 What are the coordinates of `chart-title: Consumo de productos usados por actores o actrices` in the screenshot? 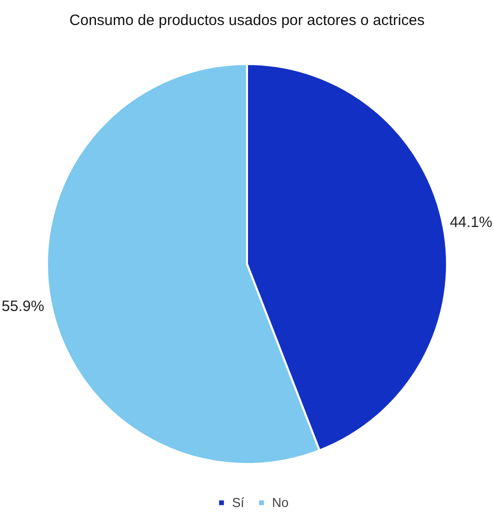 It's located at (247, 20).